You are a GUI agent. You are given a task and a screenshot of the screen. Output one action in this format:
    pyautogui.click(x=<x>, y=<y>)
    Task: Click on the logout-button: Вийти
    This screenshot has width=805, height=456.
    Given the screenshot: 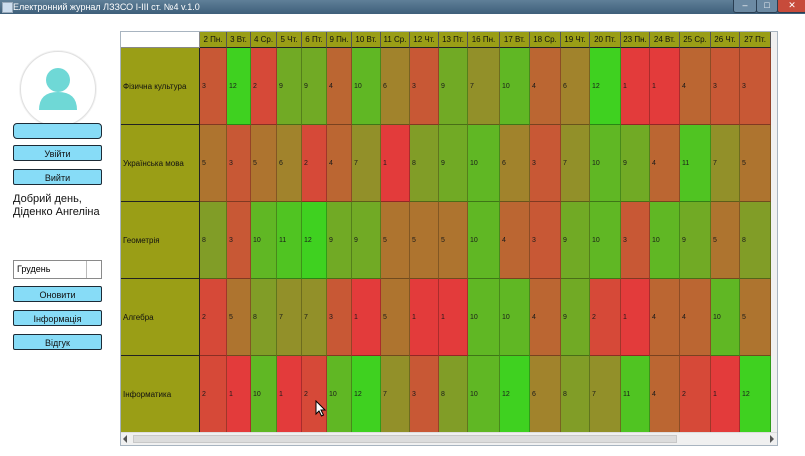 What is the action you would take?
    pyautogui.click(x=57, y=177)
    